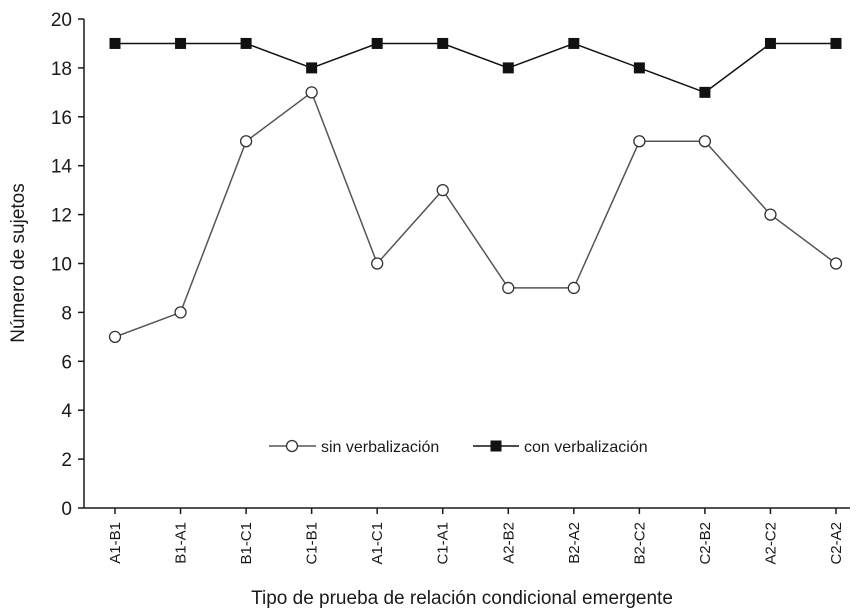 The height and width of the screenshot is (616, 860). I want to click on x-tick-label: B2-C2, so click(639, 543).